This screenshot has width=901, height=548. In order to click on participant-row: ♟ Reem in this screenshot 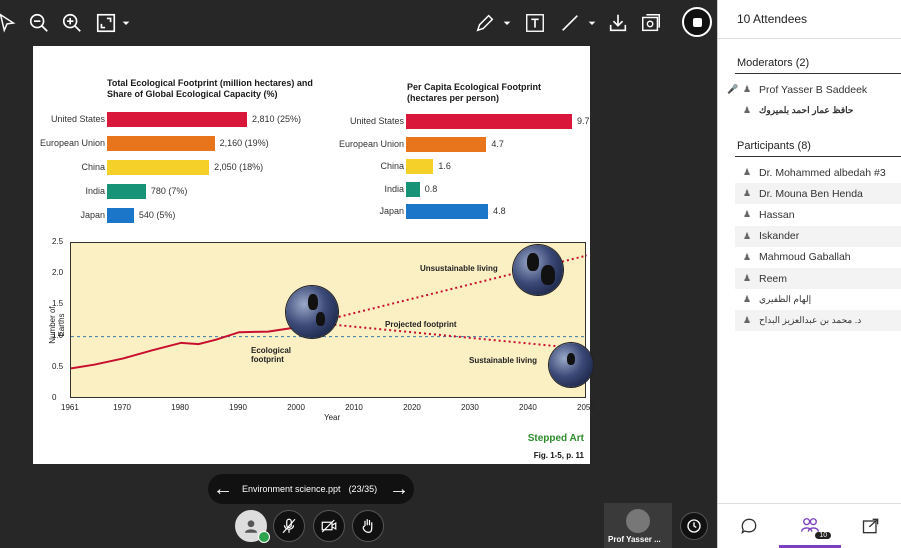, I will do `click(818, 278)`.